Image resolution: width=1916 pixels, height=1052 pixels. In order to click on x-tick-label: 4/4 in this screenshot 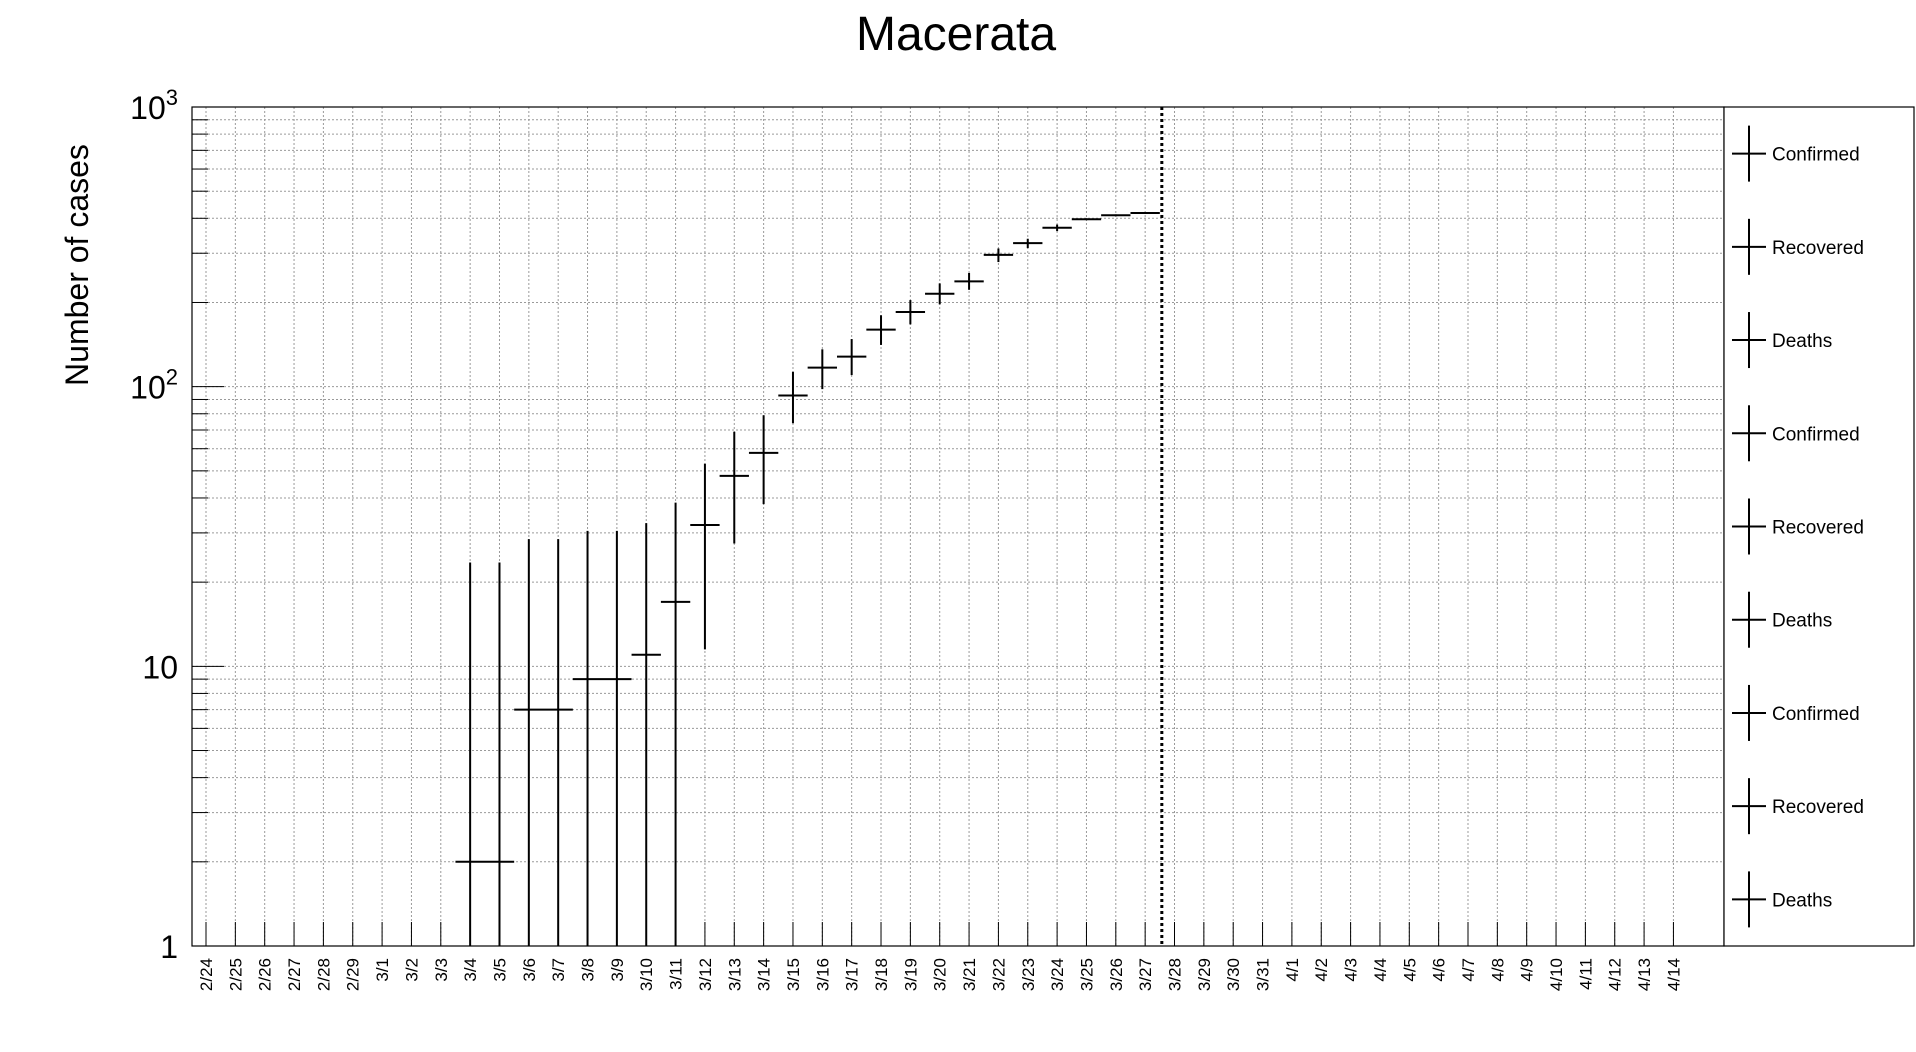, I will do `click(1380, 970)`.